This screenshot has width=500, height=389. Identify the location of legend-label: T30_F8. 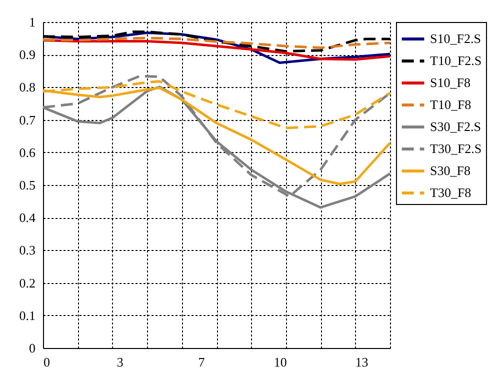
(451, 192).